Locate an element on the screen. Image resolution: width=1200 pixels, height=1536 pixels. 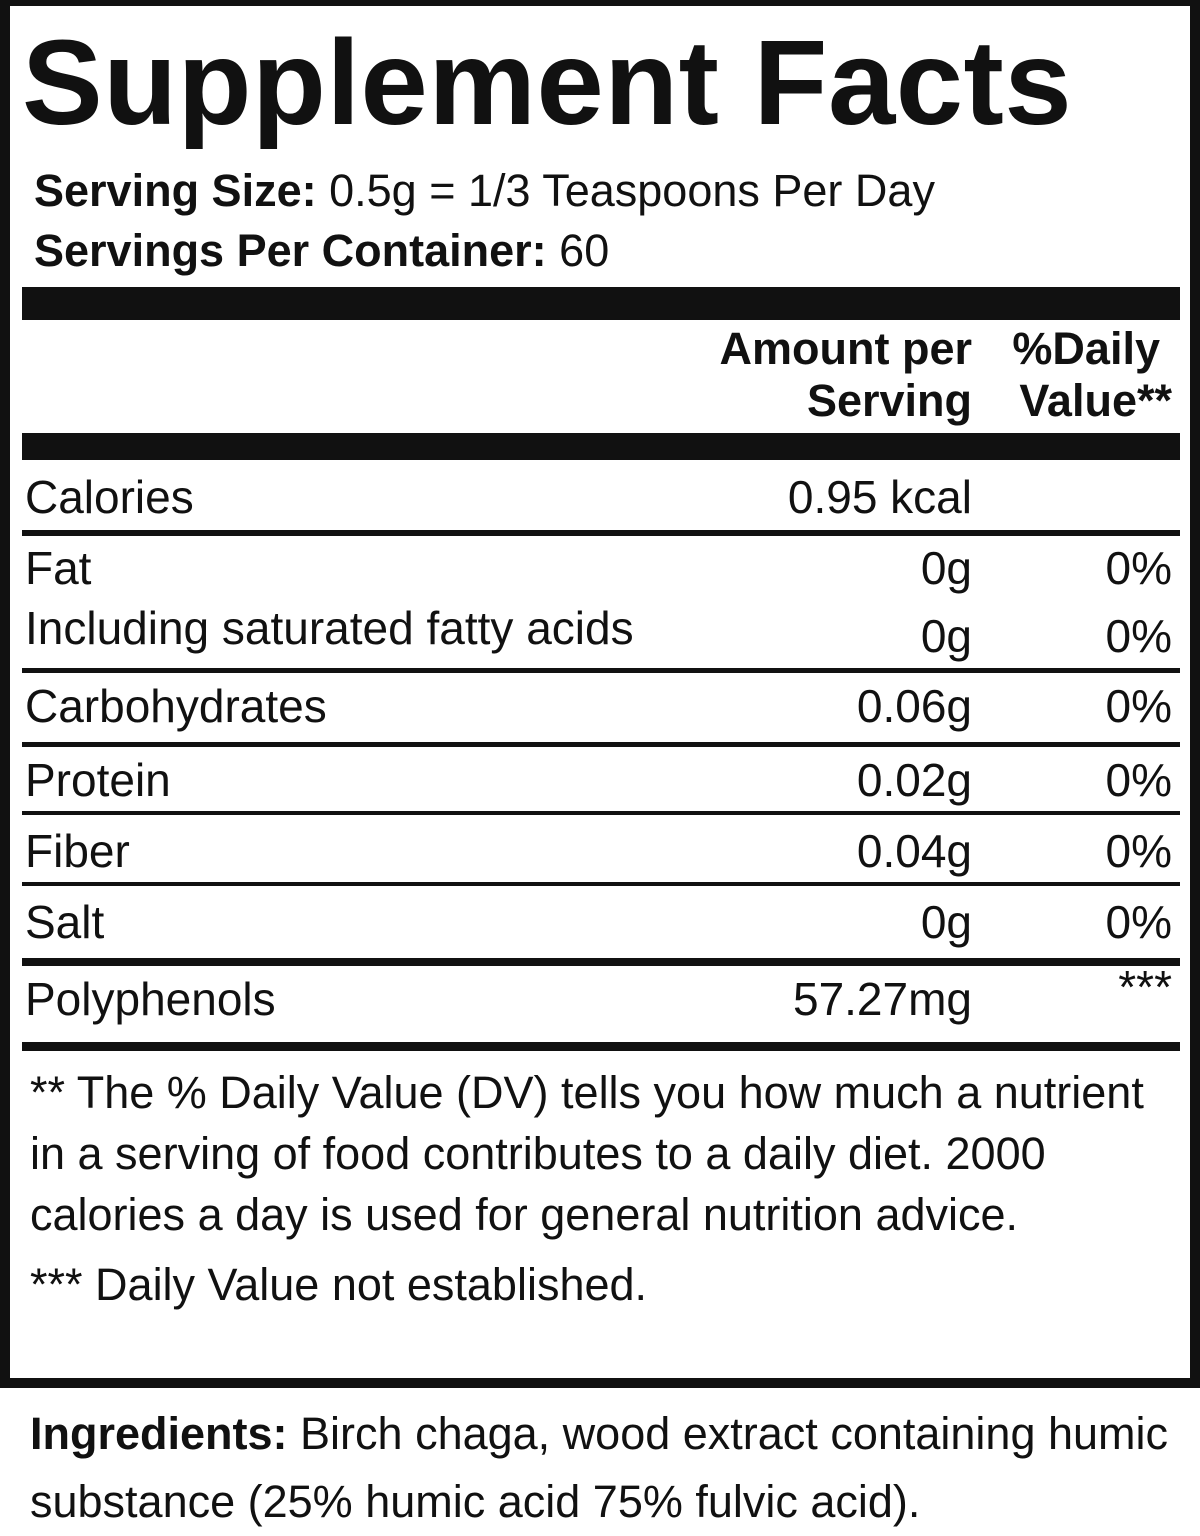
row-name: Fiber is located at coordinates (77, 851).